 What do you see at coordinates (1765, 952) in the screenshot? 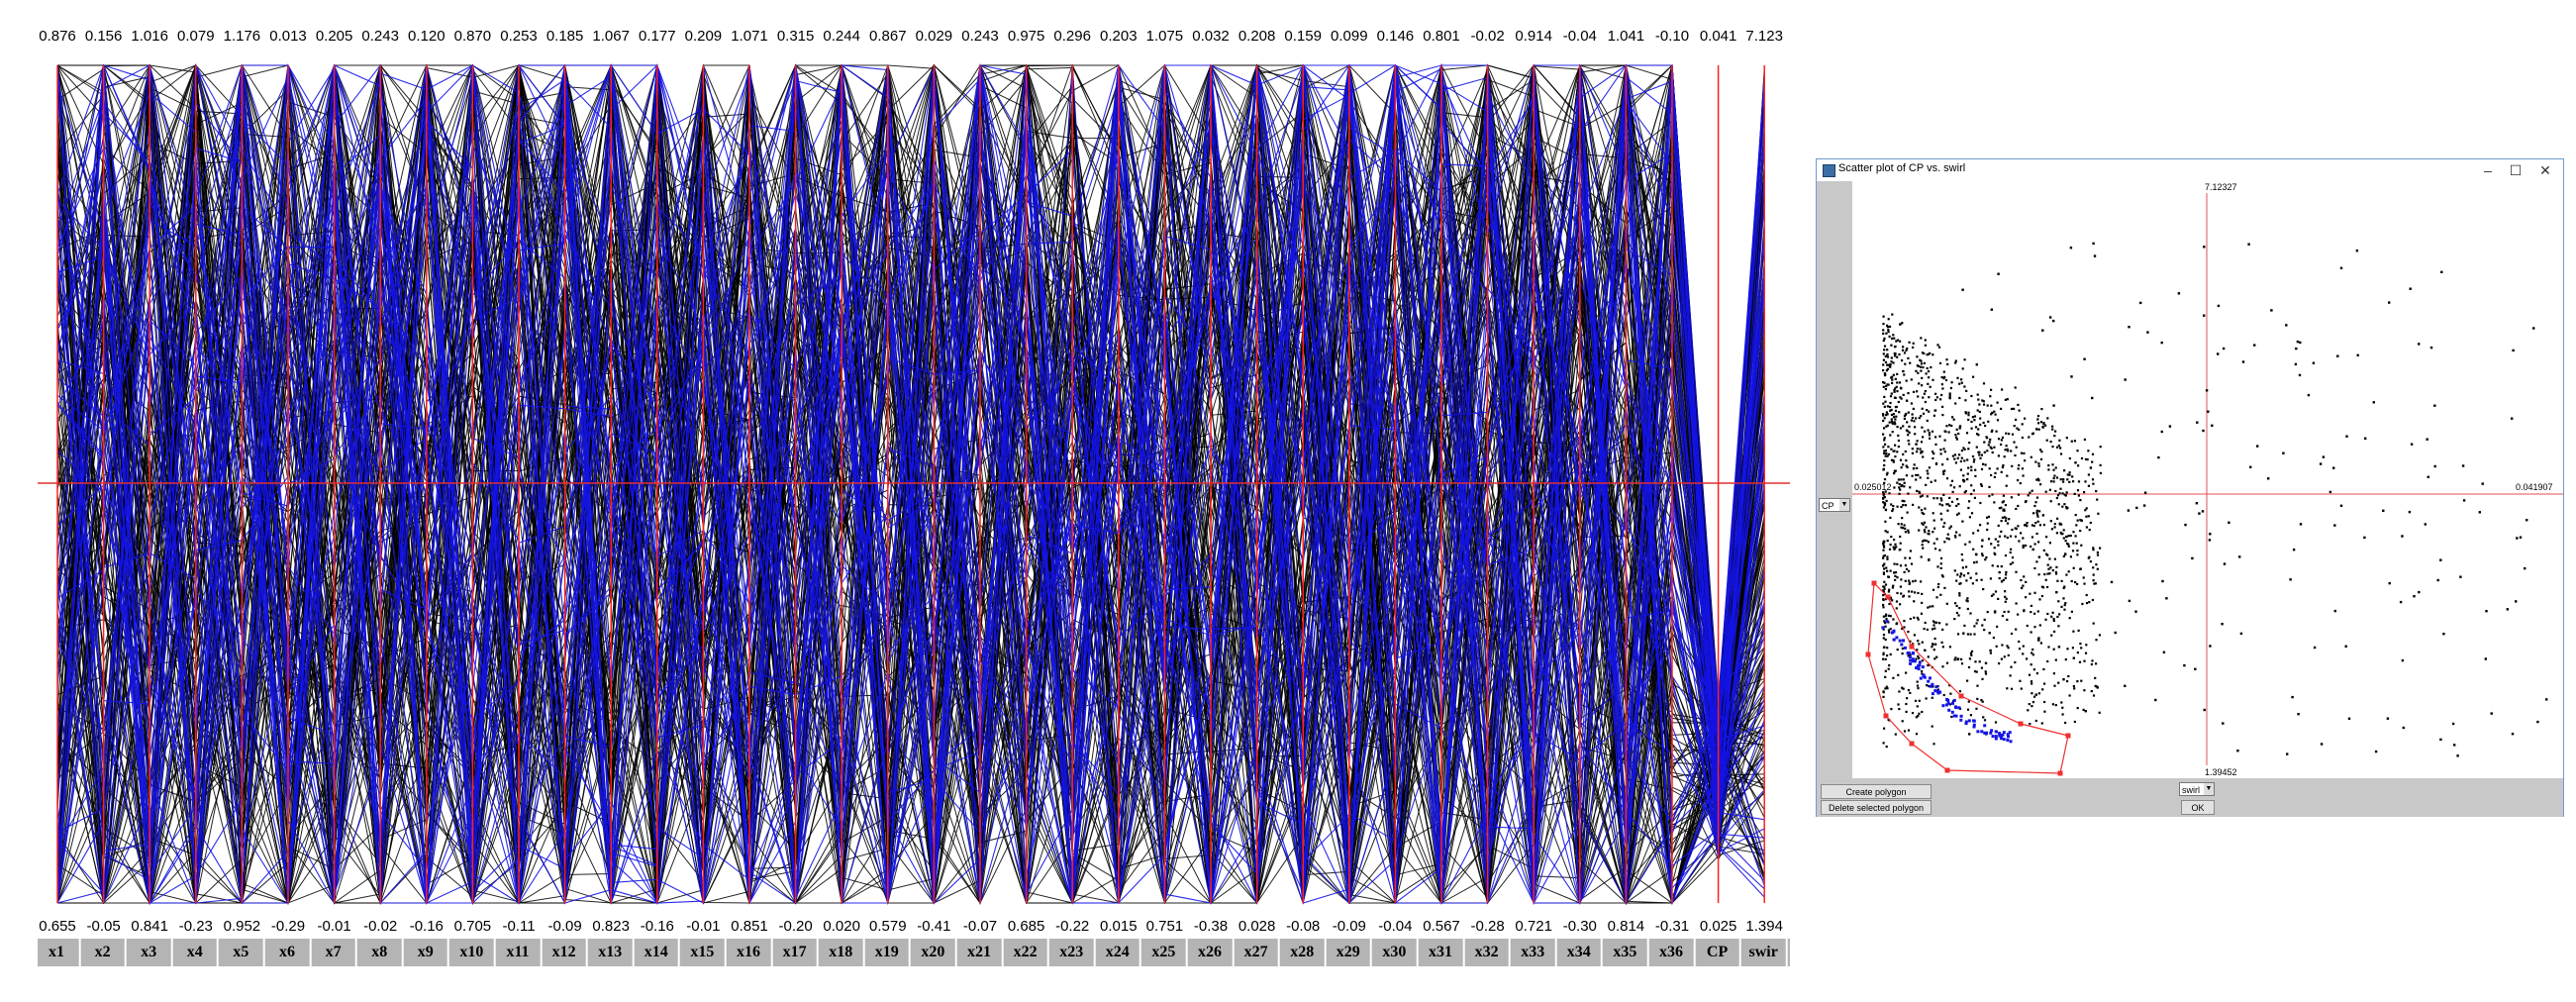
I see `axis-name-swir: swir` at bounding box center [1765, 952].